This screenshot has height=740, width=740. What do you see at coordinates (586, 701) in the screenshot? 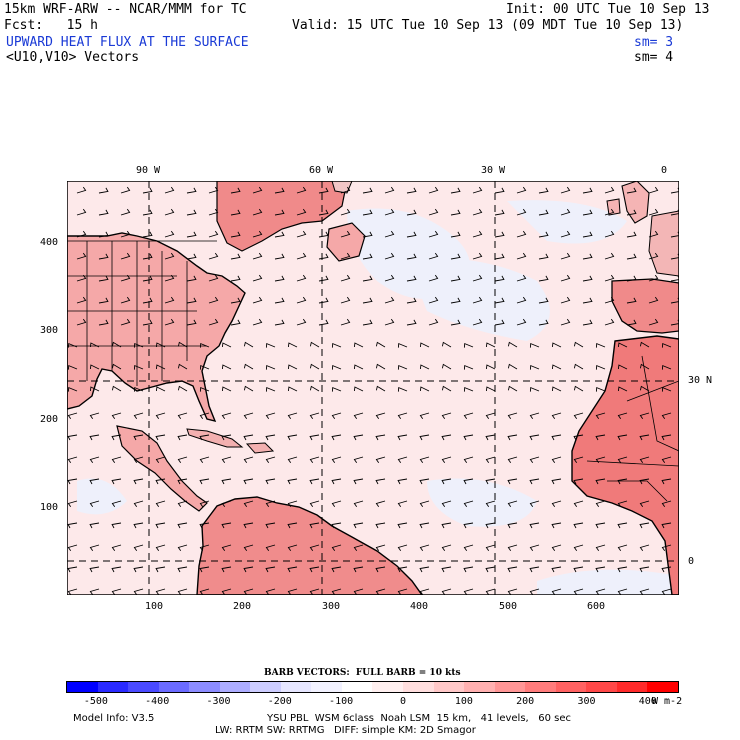
I see `colorbar-label: 300` at bounding box center [586, 701].